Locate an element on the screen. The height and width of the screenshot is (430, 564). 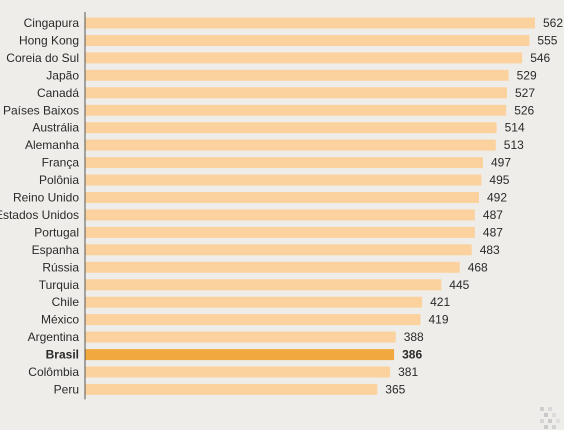
category-label-9: Polônia is located at coordinates (59, 180).